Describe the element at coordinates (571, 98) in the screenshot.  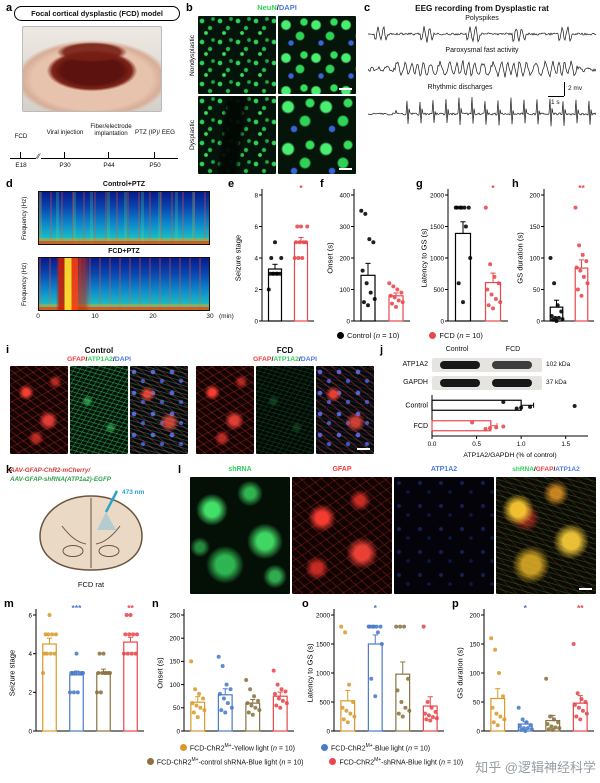
I see `eeg-scale: 2 mv 1 s` at that location.